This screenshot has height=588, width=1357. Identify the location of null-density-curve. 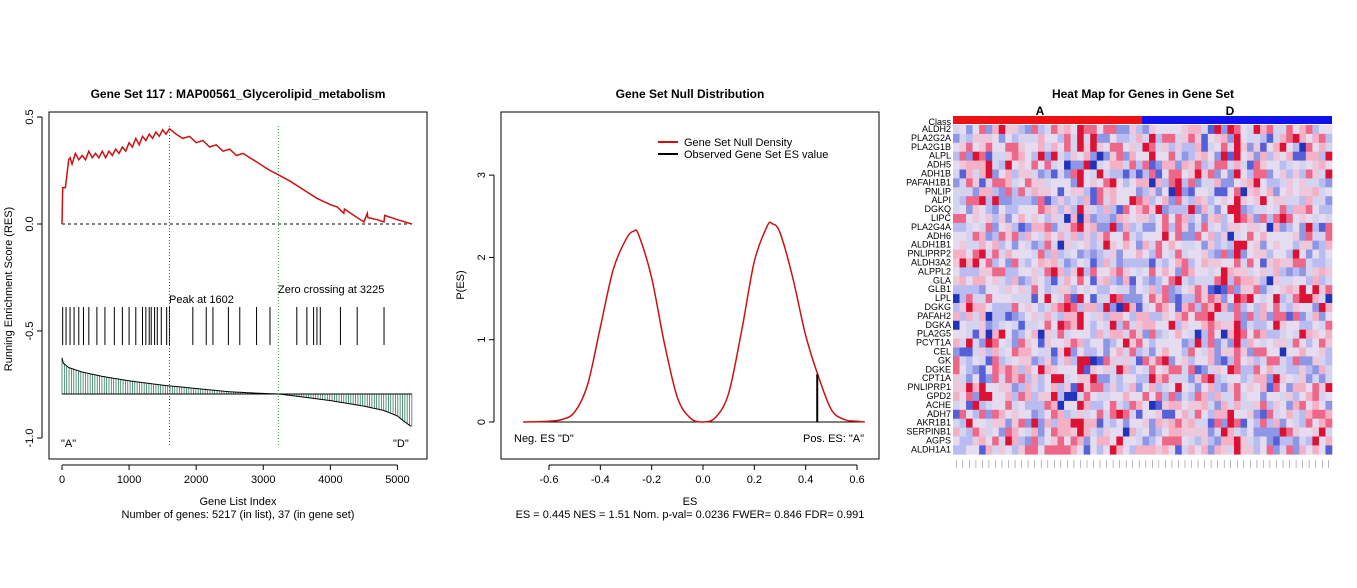
(694, 322).